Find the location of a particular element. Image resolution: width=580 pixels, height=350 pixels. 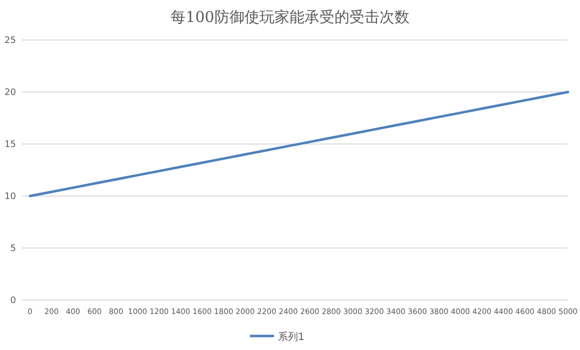

y-tick-label: 5 is located at coordinates (13, 249).